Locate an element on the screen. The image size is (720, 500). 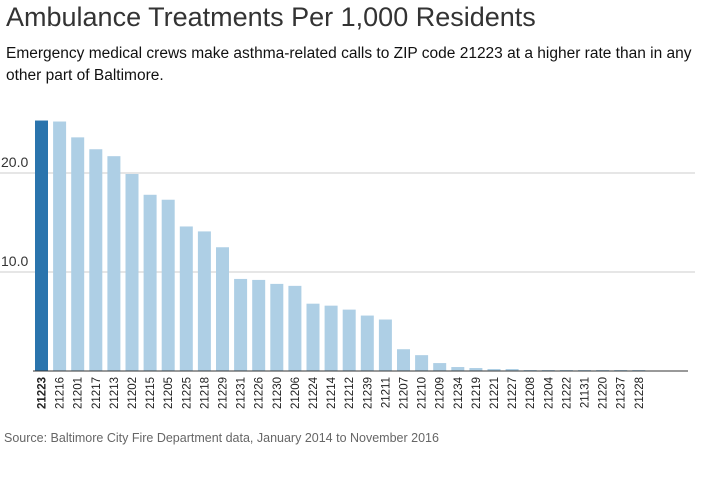
x-tick-label: 21234 is located at coordinates (459, 392).